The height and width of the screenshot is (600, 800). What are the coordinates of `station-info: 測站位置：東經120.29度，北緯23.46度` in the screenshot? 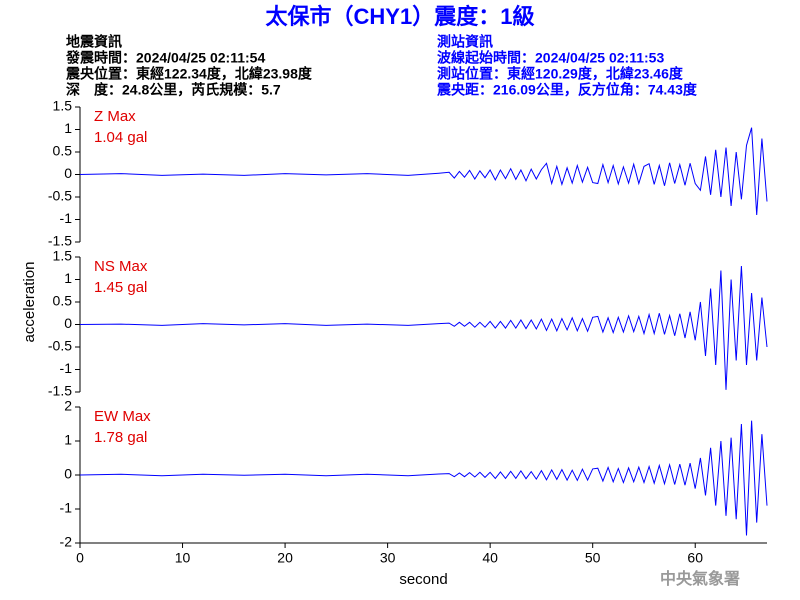 It's located at (560, 74).